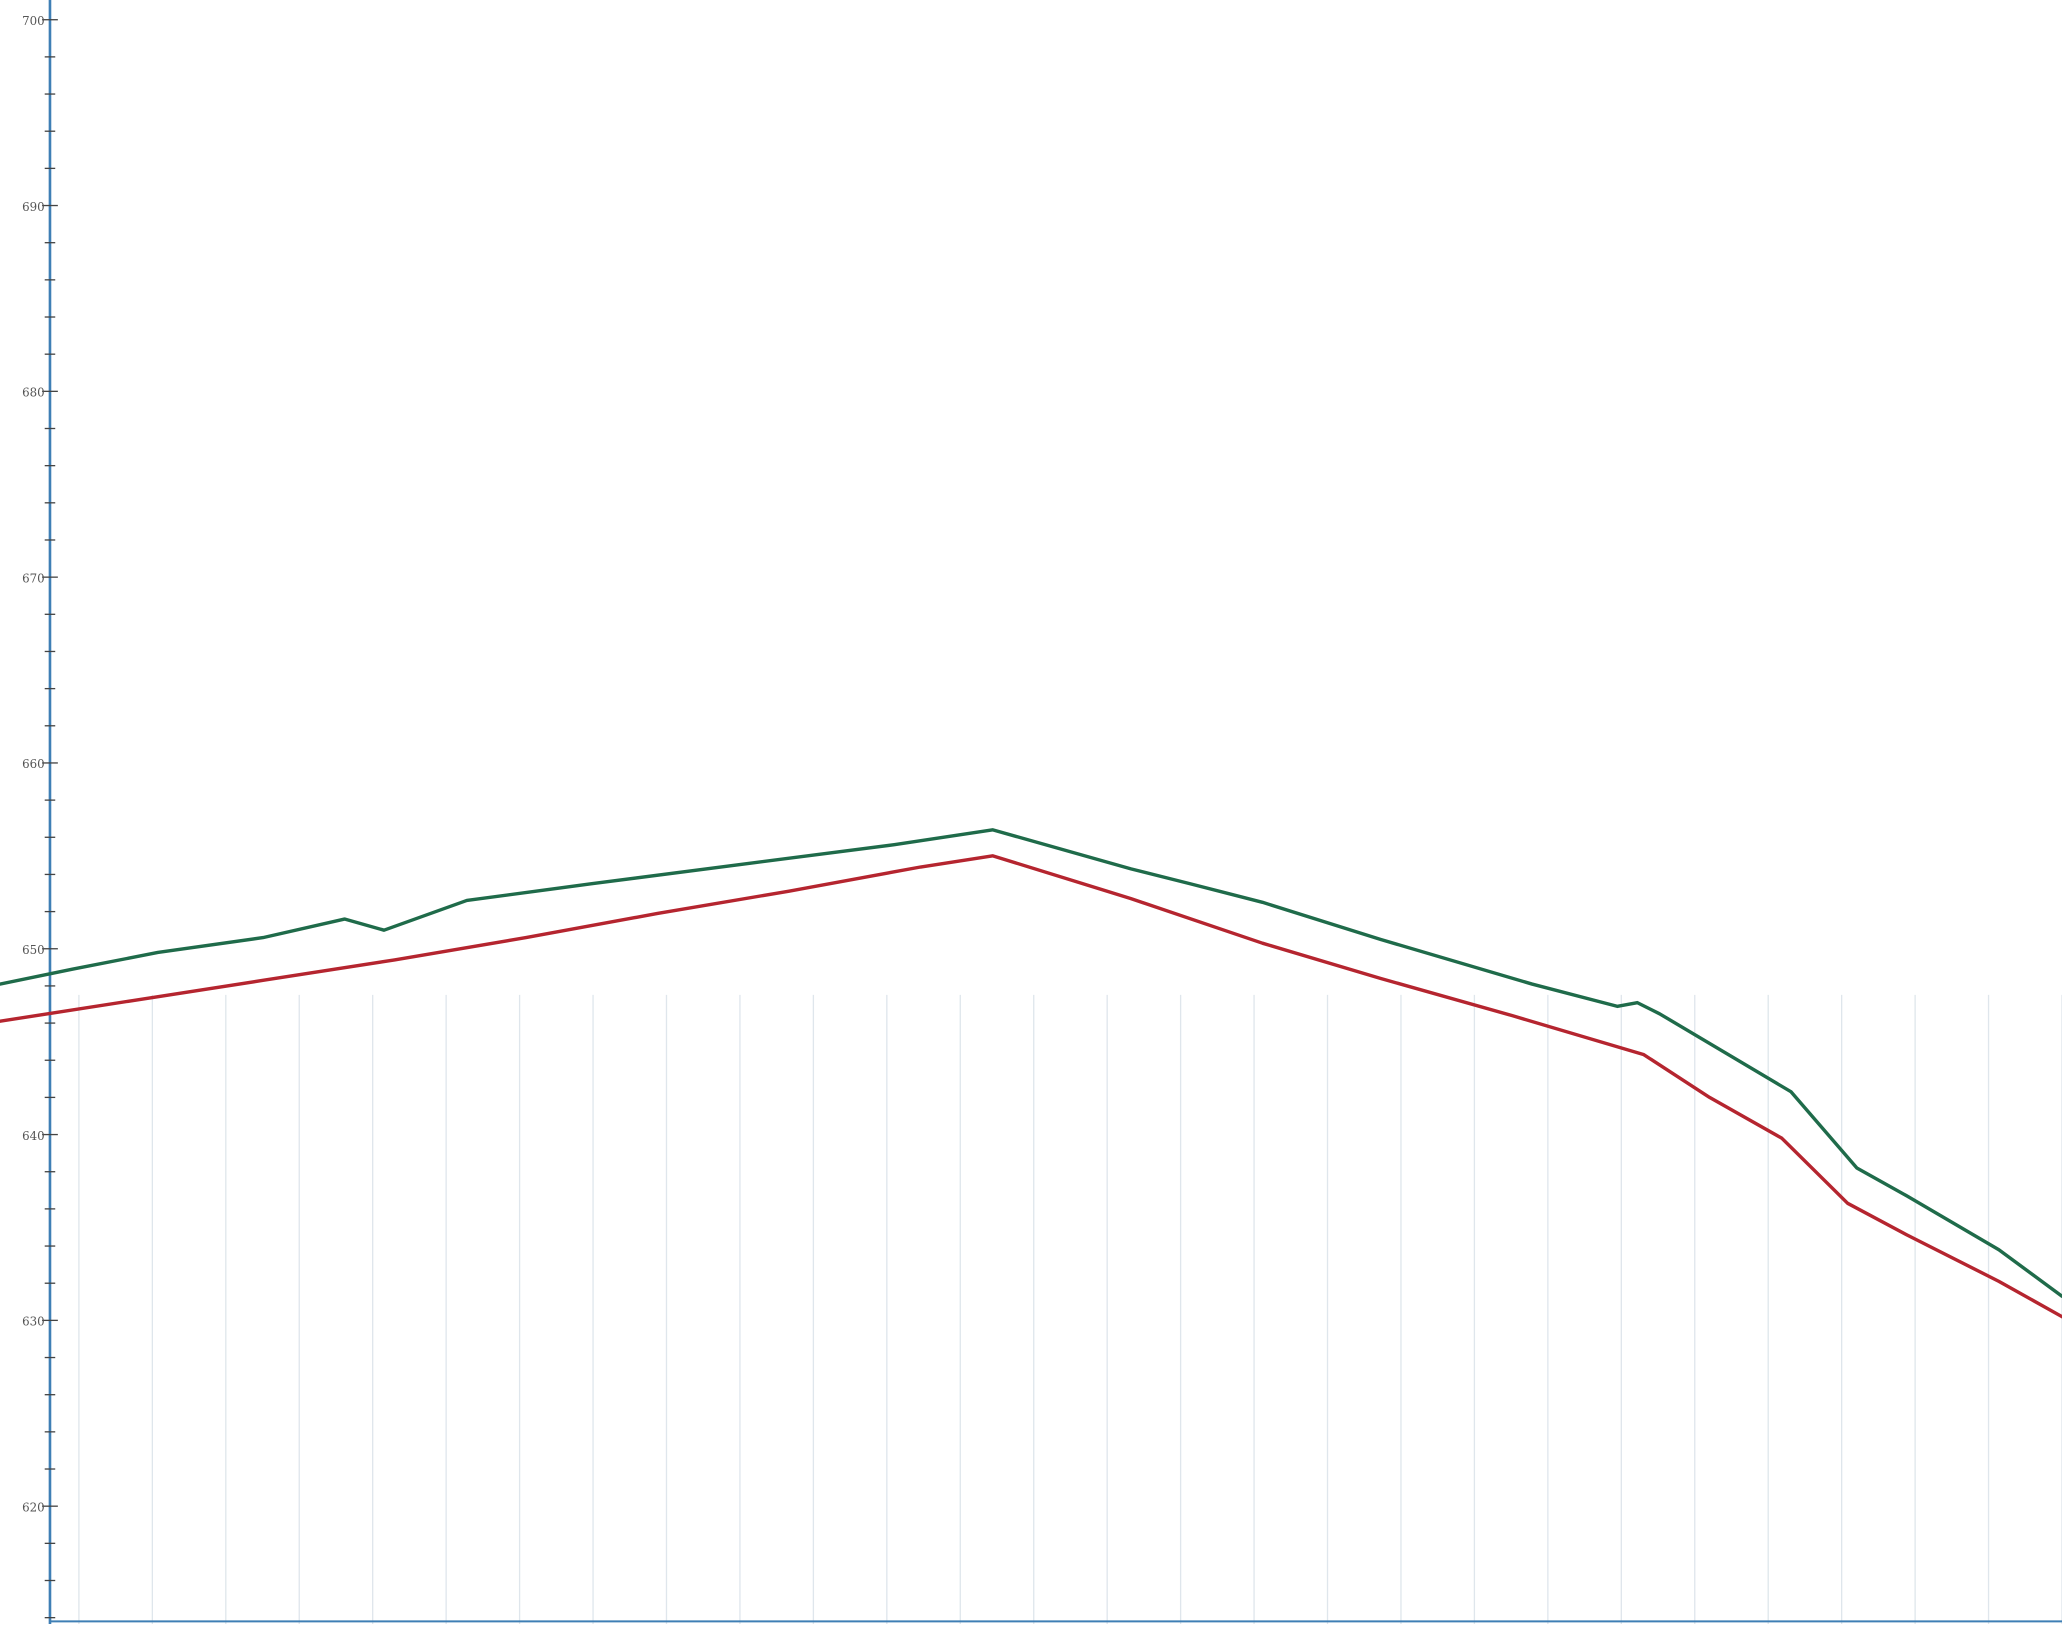 Image resolution: width=2062 pixels, height=1628 pixels. Describe the element at coordinates (33, 1322) in the screenshot. I see `y-tick-label: 630` at that location.